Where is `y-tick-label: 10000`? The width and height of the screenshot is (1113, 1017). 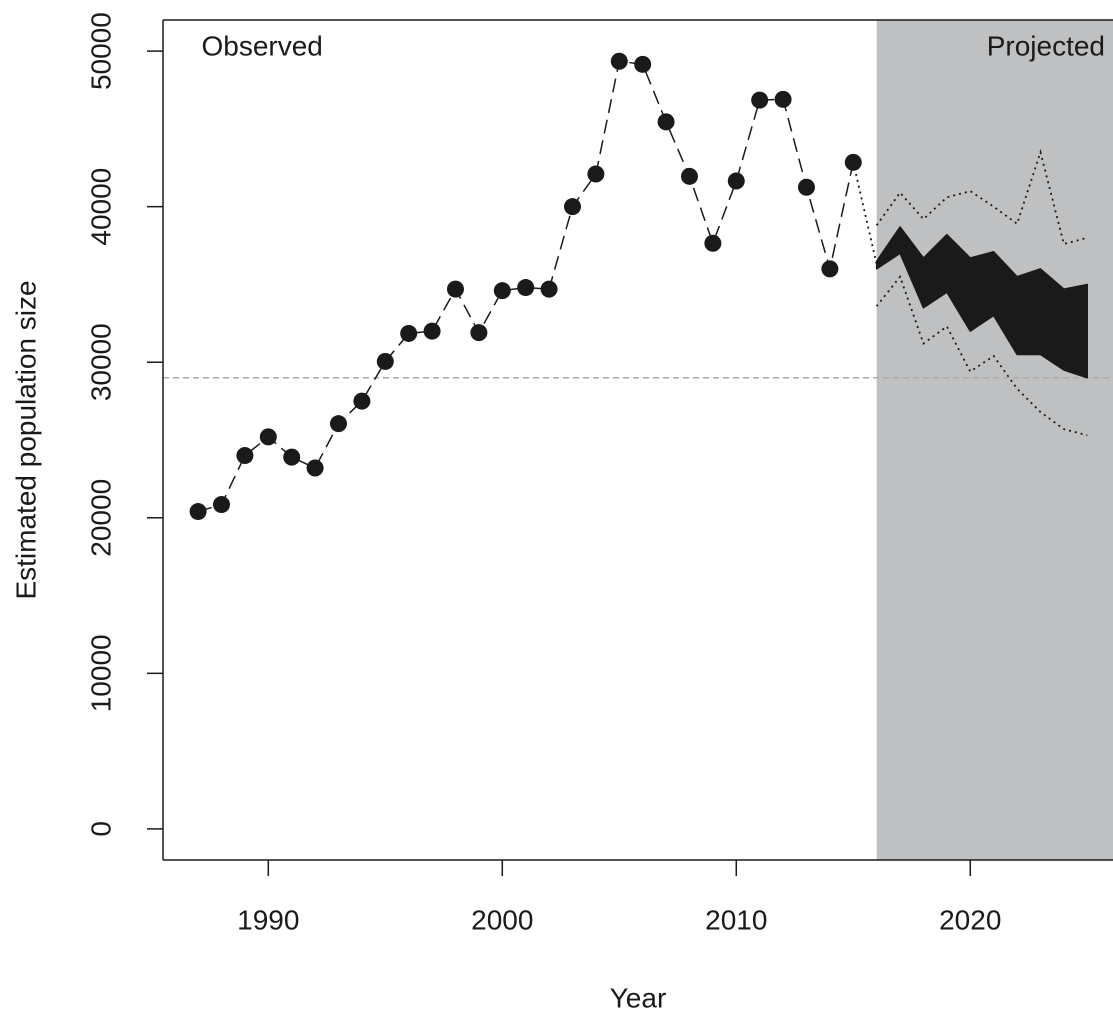 y-tick-label: 10000 is located at coordinates (100, 673).